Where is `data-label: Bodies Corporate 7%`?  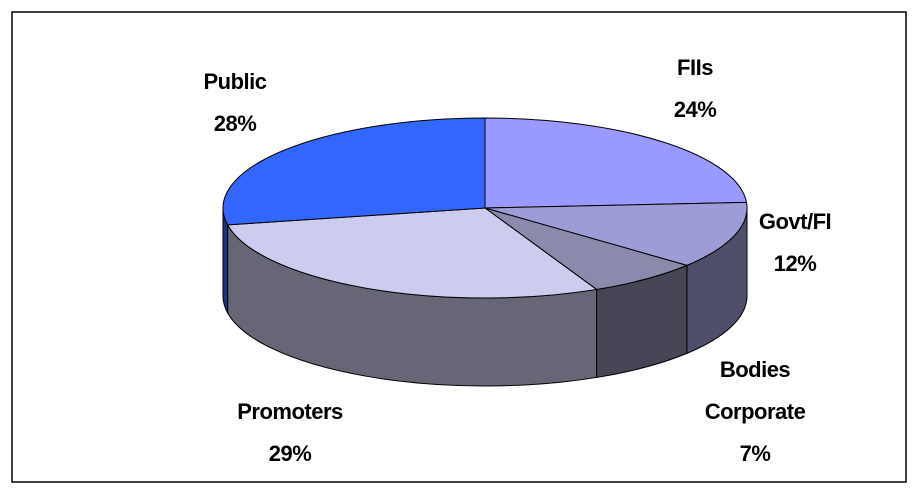
data-label: Bodies Corporate 7% is located at coordinates (755, 412).